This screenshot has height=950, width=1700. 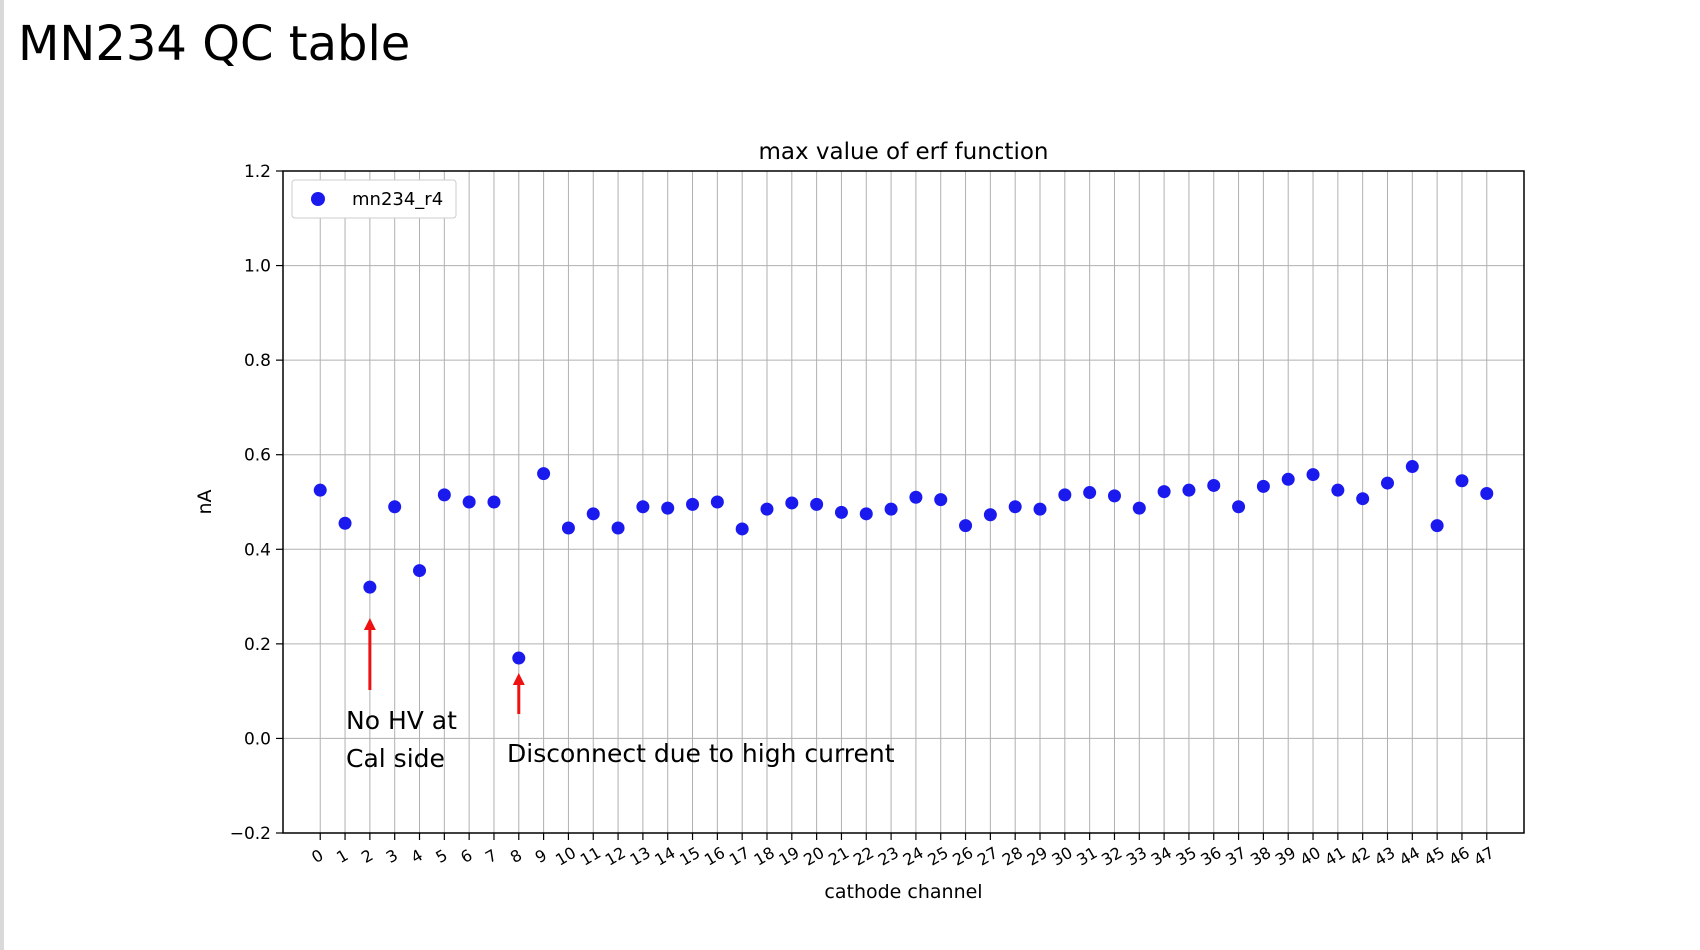 What do you see at coordinates (250, 834) in the screenshot?
I see `y-tick-label: −0.2` at bounding box center [250, 834].